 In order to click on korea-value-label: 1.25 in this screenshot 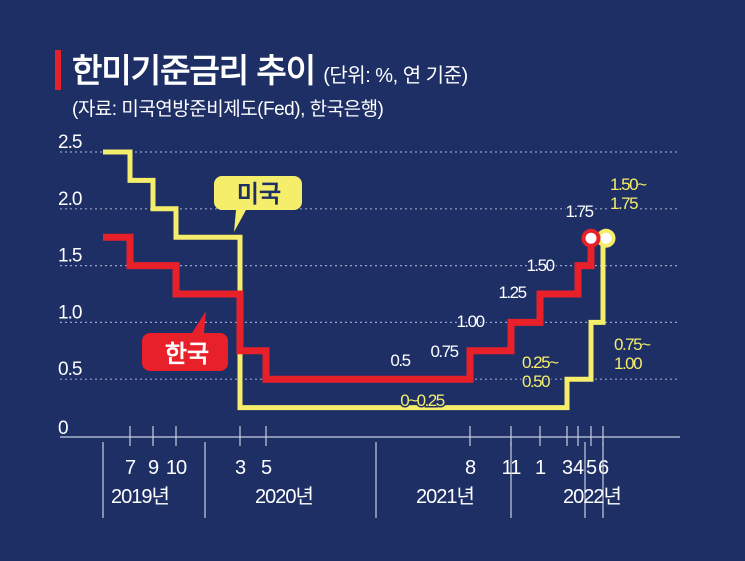, I will do `click(512, 292)`.